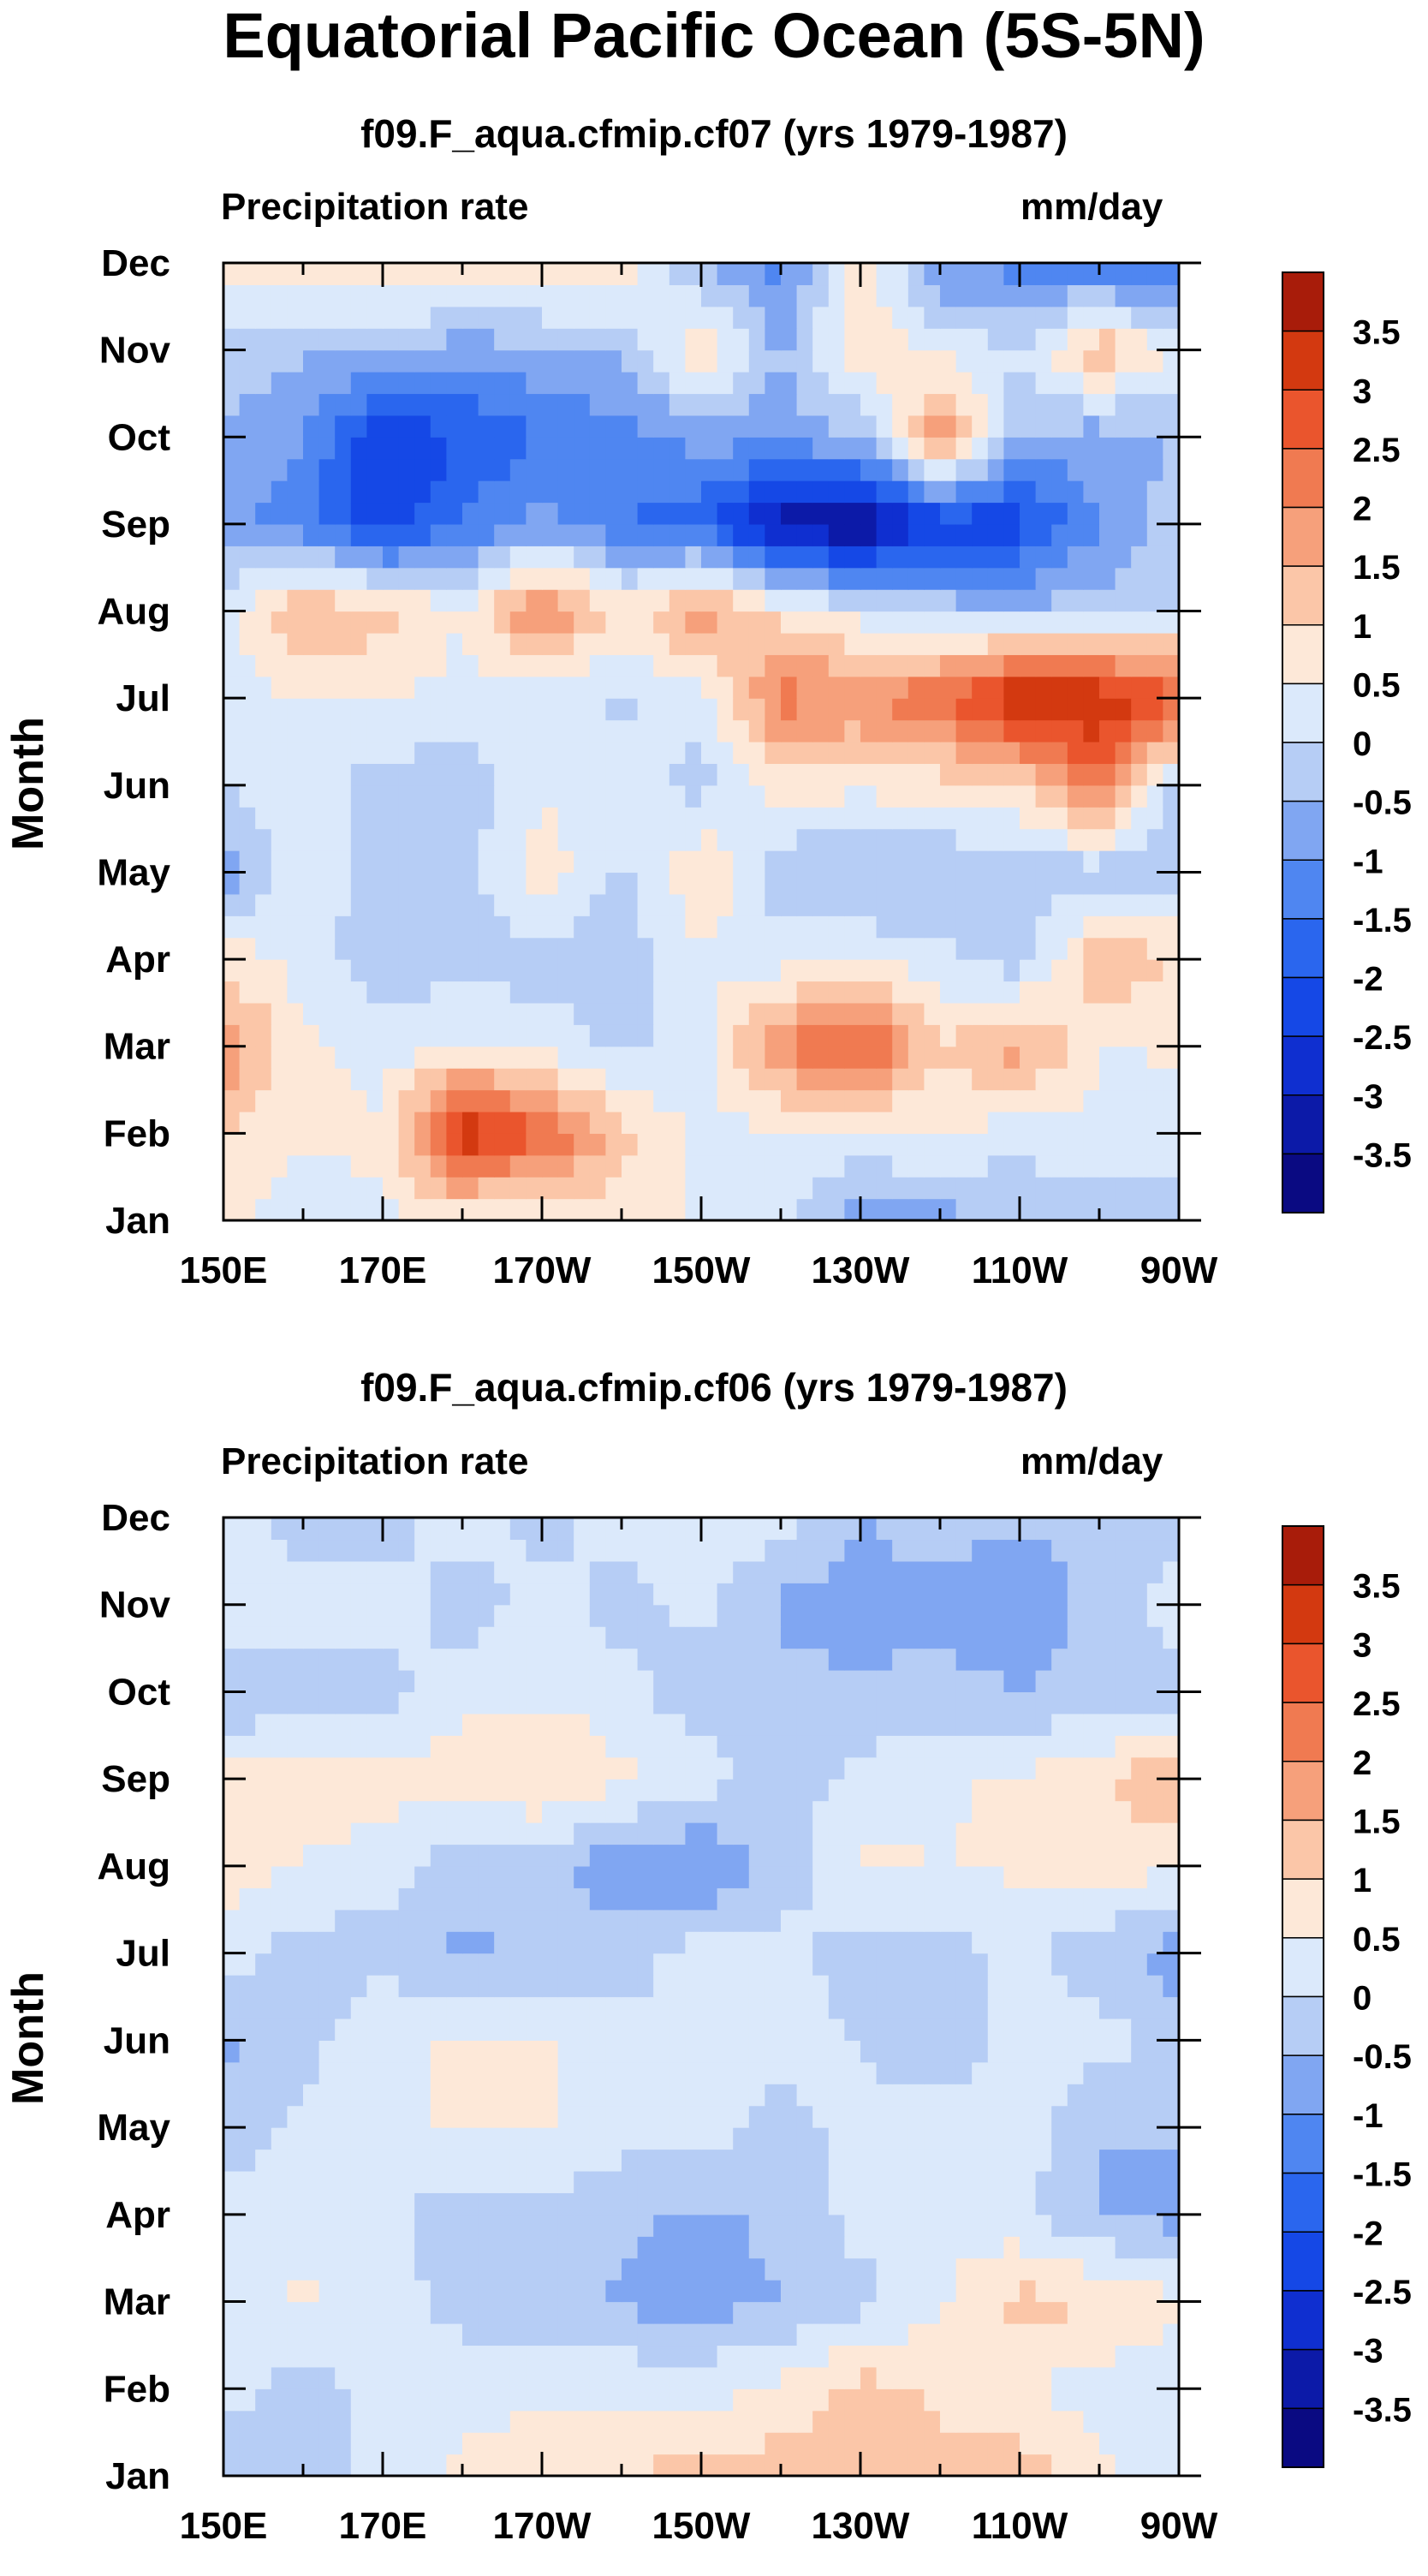 Image resolution: width=1428 pixels, height=2576 pixels. What do you see at coordinates (1303, 772) in the screenshot?
I see `colorbar-swatch` at bounding box center [1303, 772].